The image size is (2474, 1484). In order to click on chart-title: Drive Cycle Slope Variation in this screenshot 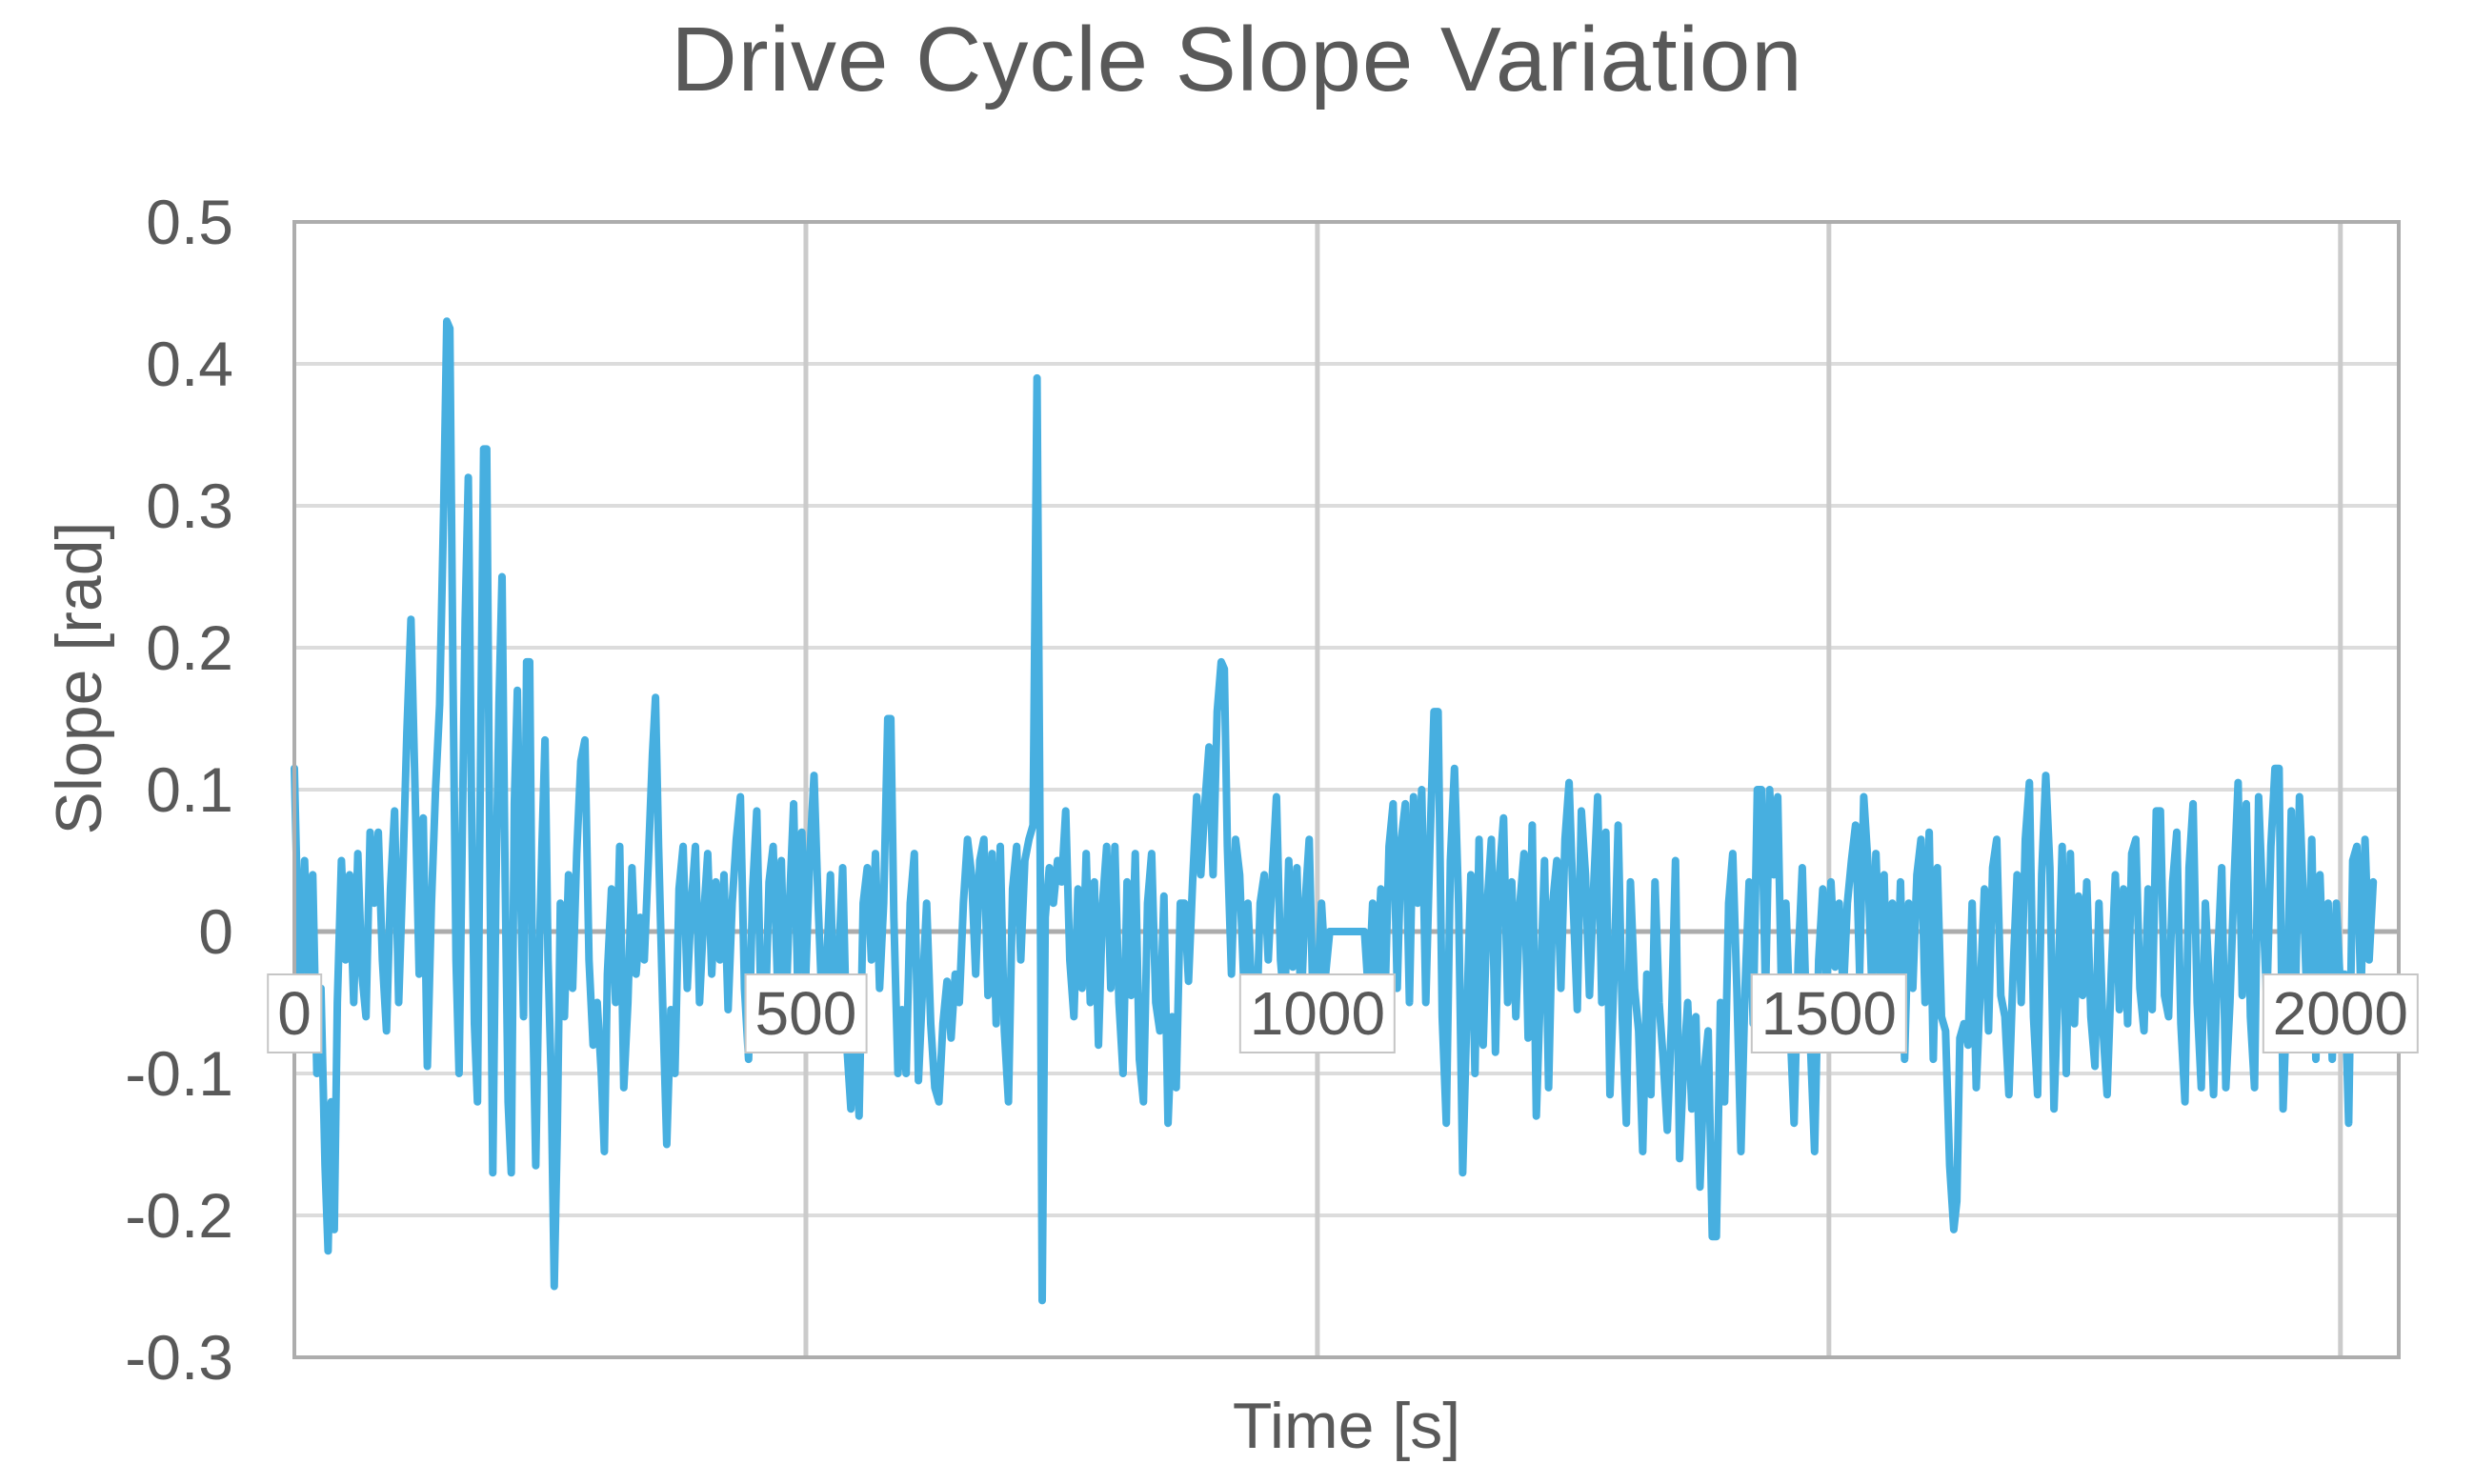, I will do `click(1237, 60)`.